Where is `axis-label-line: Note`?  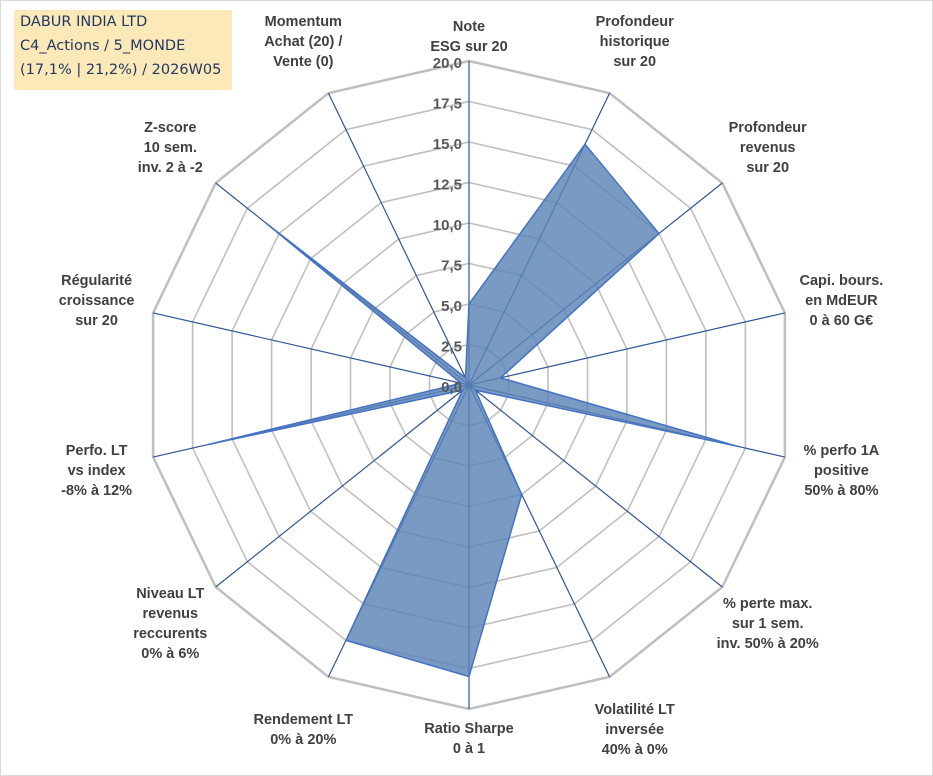 axis-label-line: Note is located at coordinates (469, 27).